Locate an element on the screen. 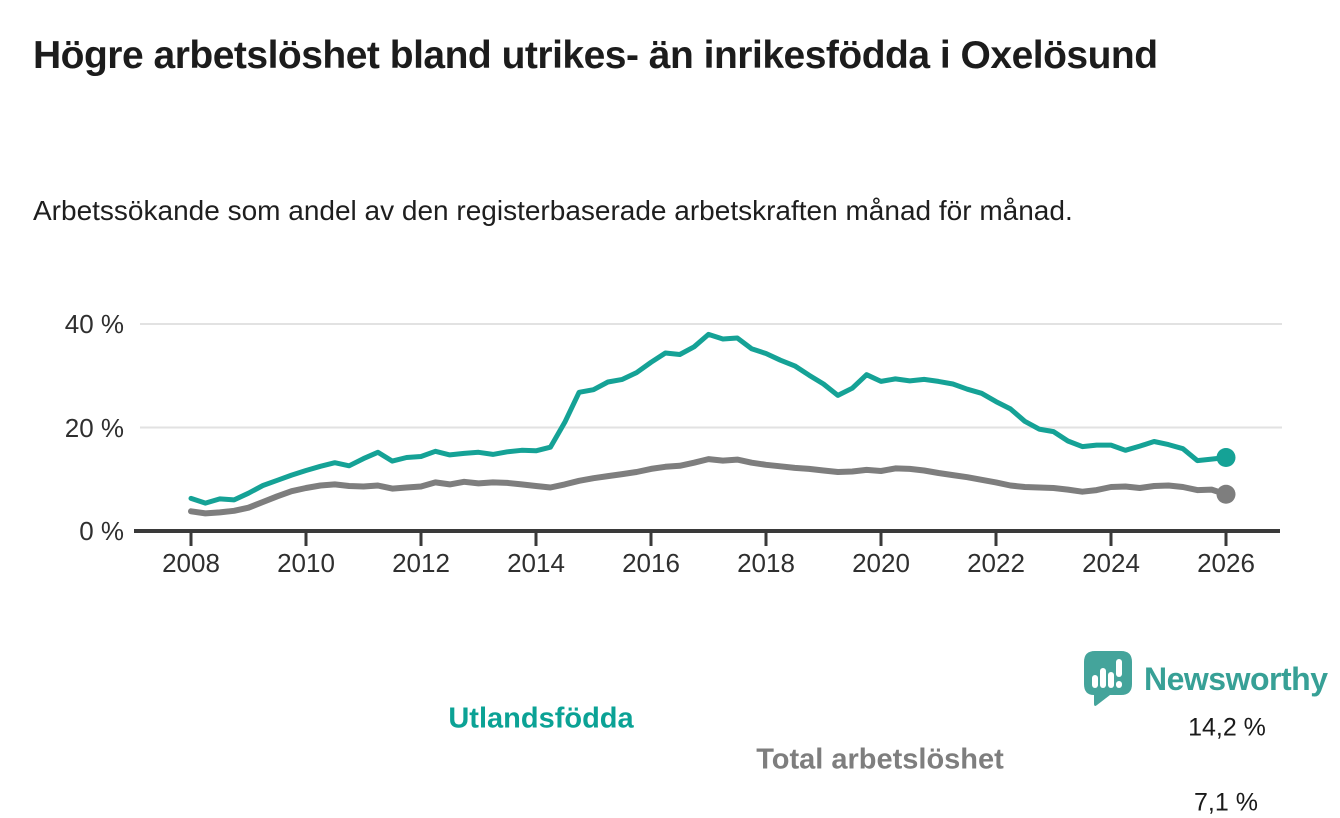  end-value-label-total: 7,1 % is located at coordinates (1226, 802).